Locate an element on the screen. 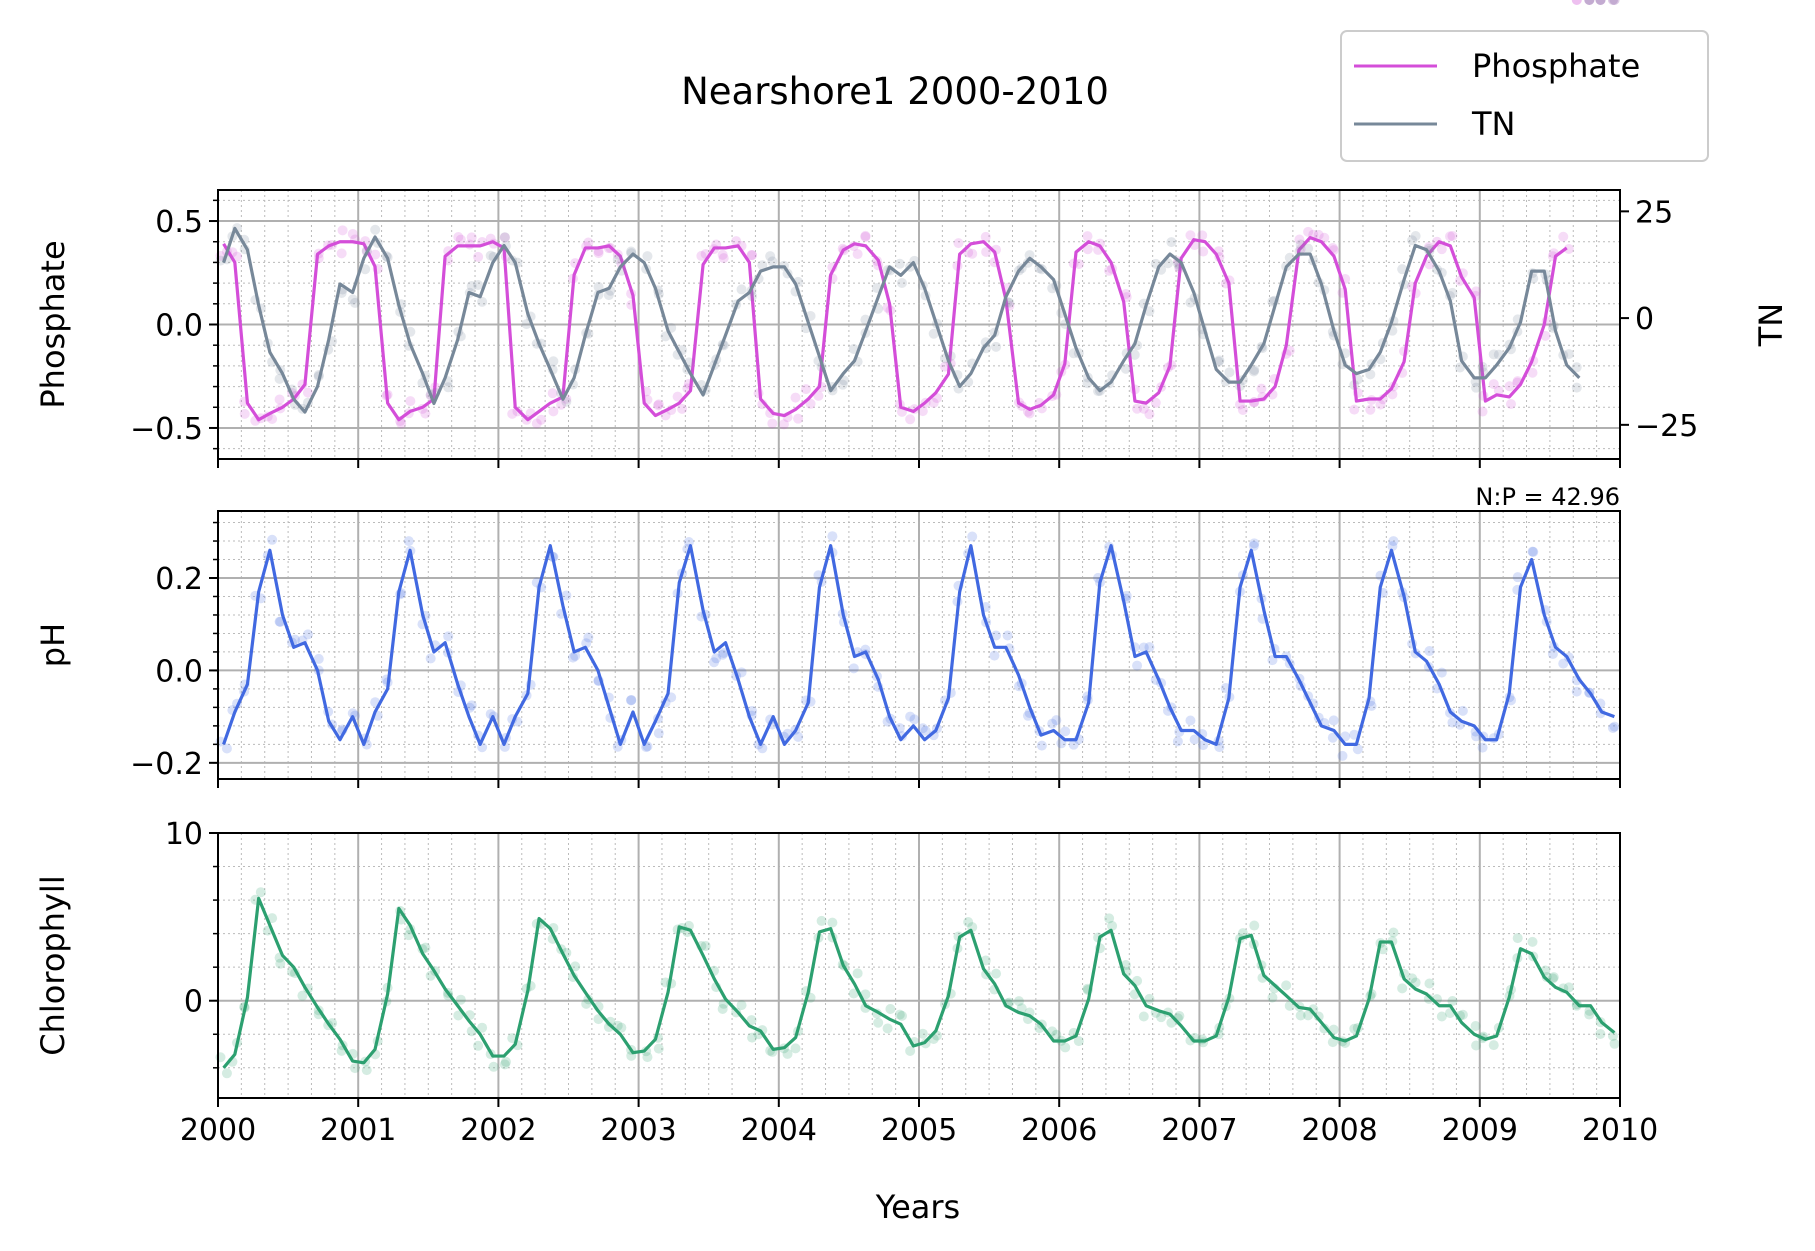 The image size is (1815, 1251). legend-box is located at coordinates (1524, 96).